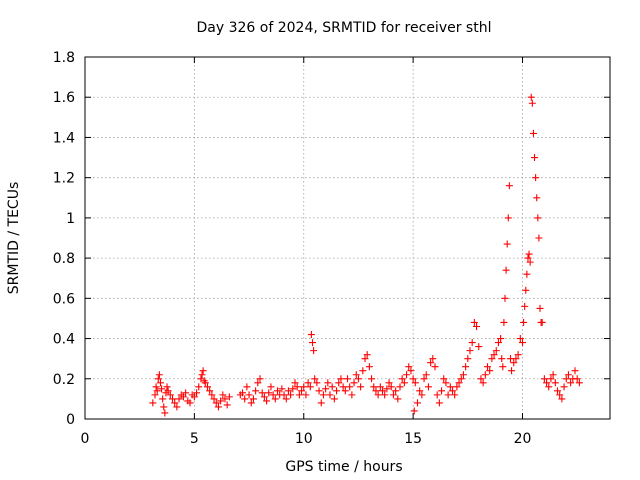 The width and height of the screenshot is (640, 480). I want to click on x-tick-label: 20, so click(523, 439).